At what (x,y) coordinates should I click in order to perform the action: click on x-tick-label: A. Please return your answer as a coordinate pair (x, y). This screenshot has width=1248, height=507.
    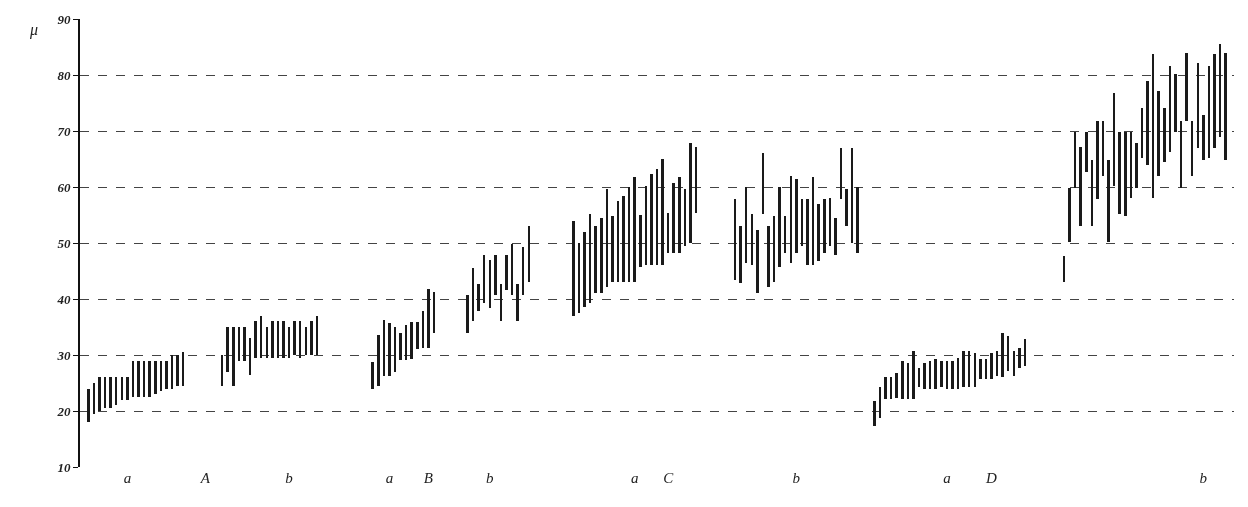
    Looking at the image, I should click on (205, 478).